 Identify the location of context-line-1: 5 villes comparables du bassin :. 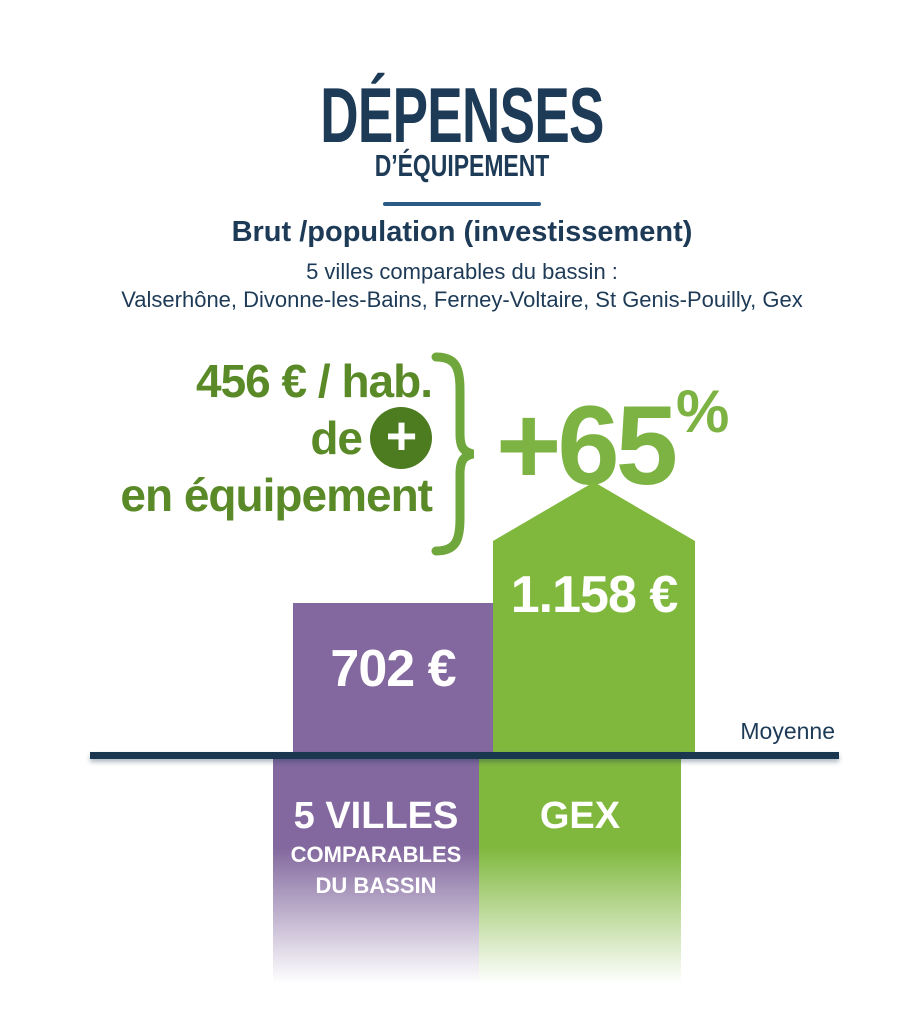
(462, 271).